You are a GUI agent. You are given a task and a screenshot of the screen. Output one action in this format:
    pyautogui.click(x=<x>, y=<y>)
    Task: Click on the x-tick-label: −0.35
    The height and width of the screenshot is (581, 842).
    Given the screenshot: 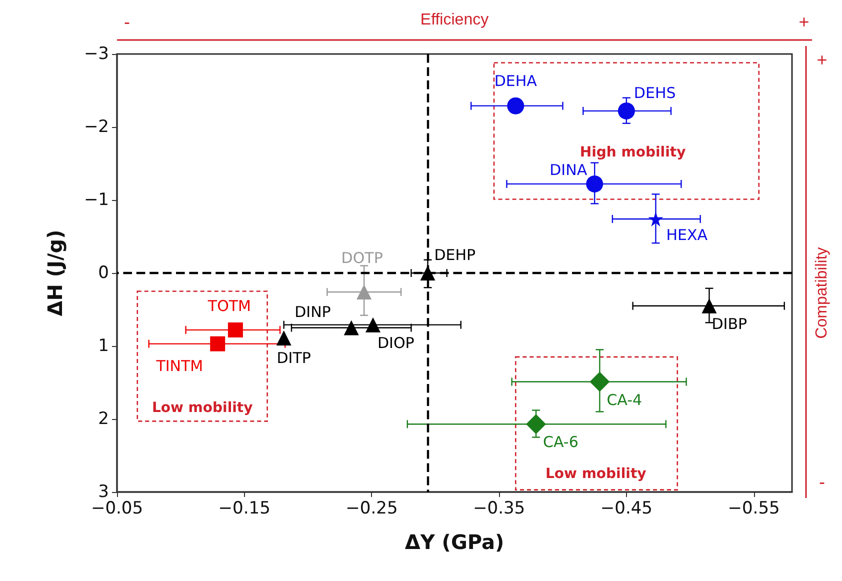 What is the action you would take?
    pyautogui.click(x=499, y=508)
    